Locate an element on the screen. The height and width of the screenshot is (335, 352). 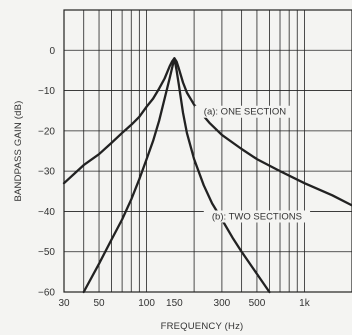
x-tick-label: 50 is located at coordinates (99, 303).